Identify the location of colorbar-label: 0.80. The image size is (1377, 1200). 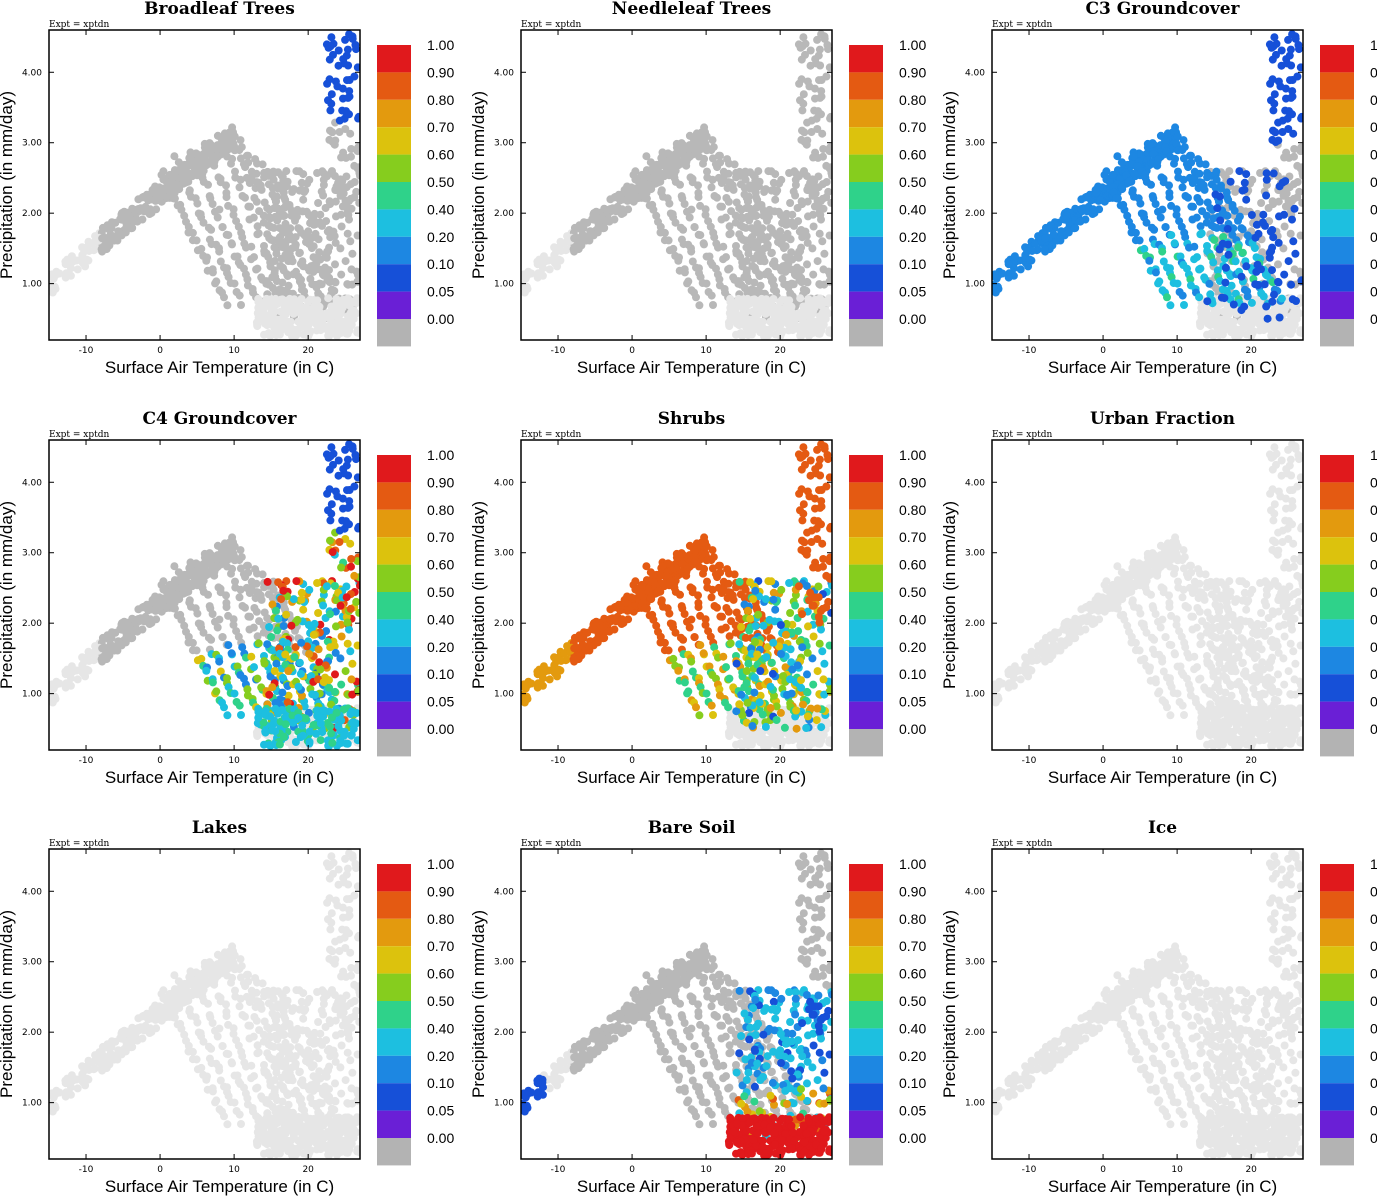
(1373, 100).